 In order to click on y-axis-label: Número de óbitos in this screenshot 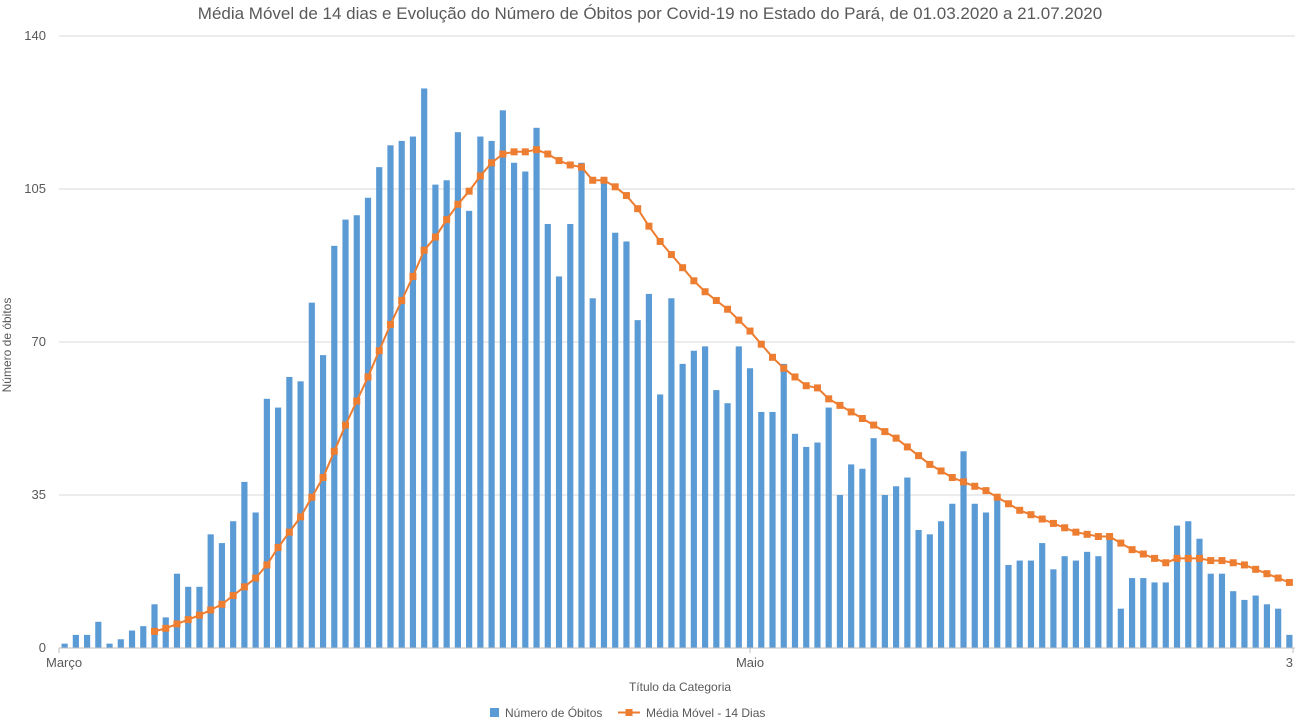, I will do `click(7, 345)`.